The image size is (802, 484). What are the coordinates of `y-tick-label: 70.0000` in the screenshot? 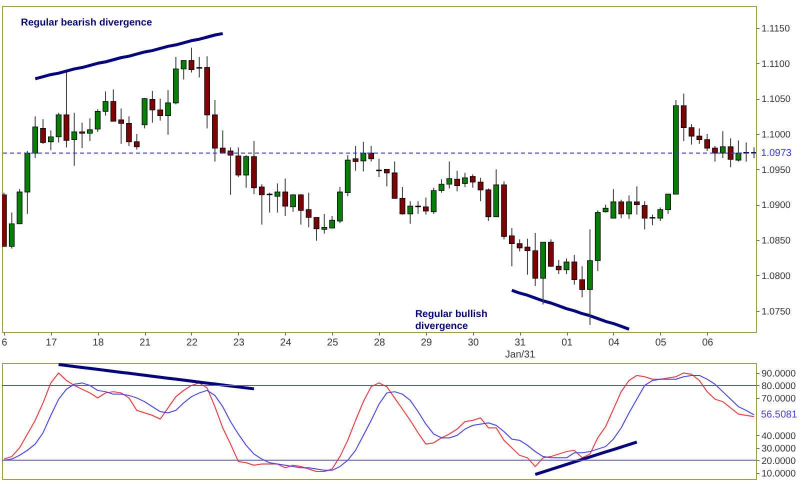 It's located at (779, 398).